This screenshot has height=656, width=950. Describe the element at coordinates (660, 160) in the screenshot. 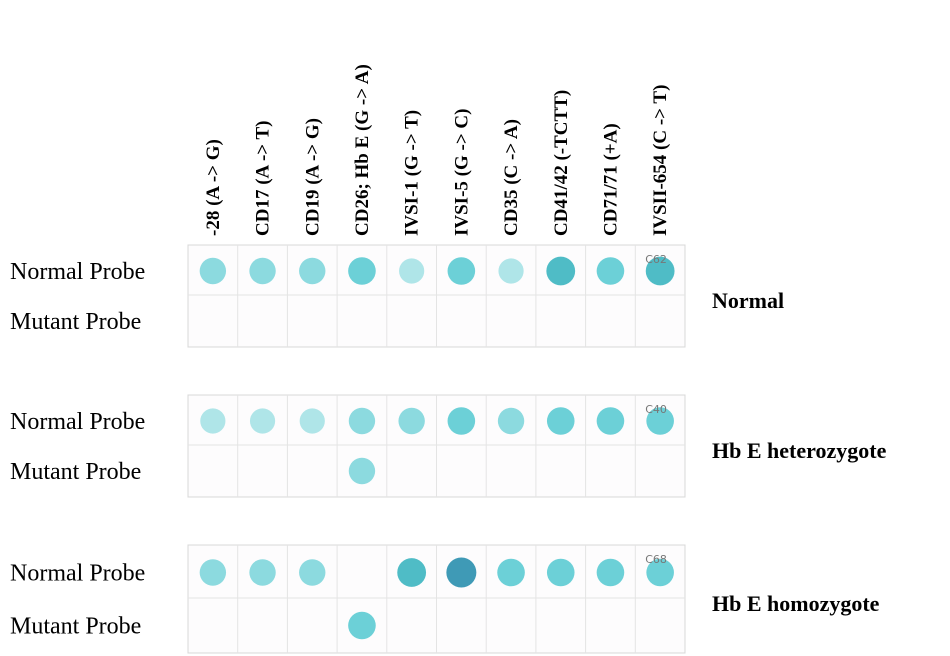

I see `column-label: IVSII-654 (C -> T)` at that location.